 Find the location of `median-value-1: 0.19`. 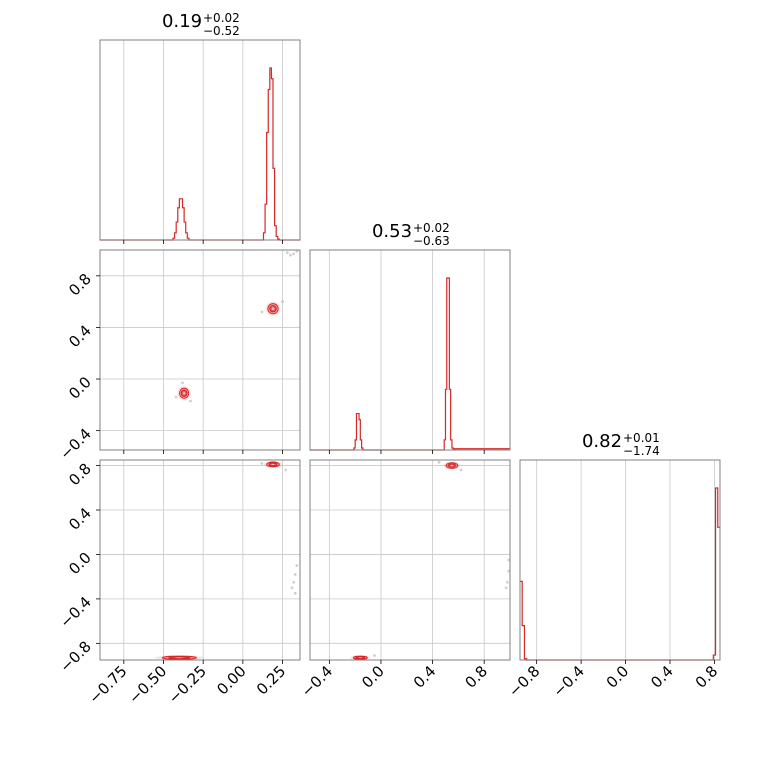

median-value-1: 0.19 is located at coordinates (182, 21).